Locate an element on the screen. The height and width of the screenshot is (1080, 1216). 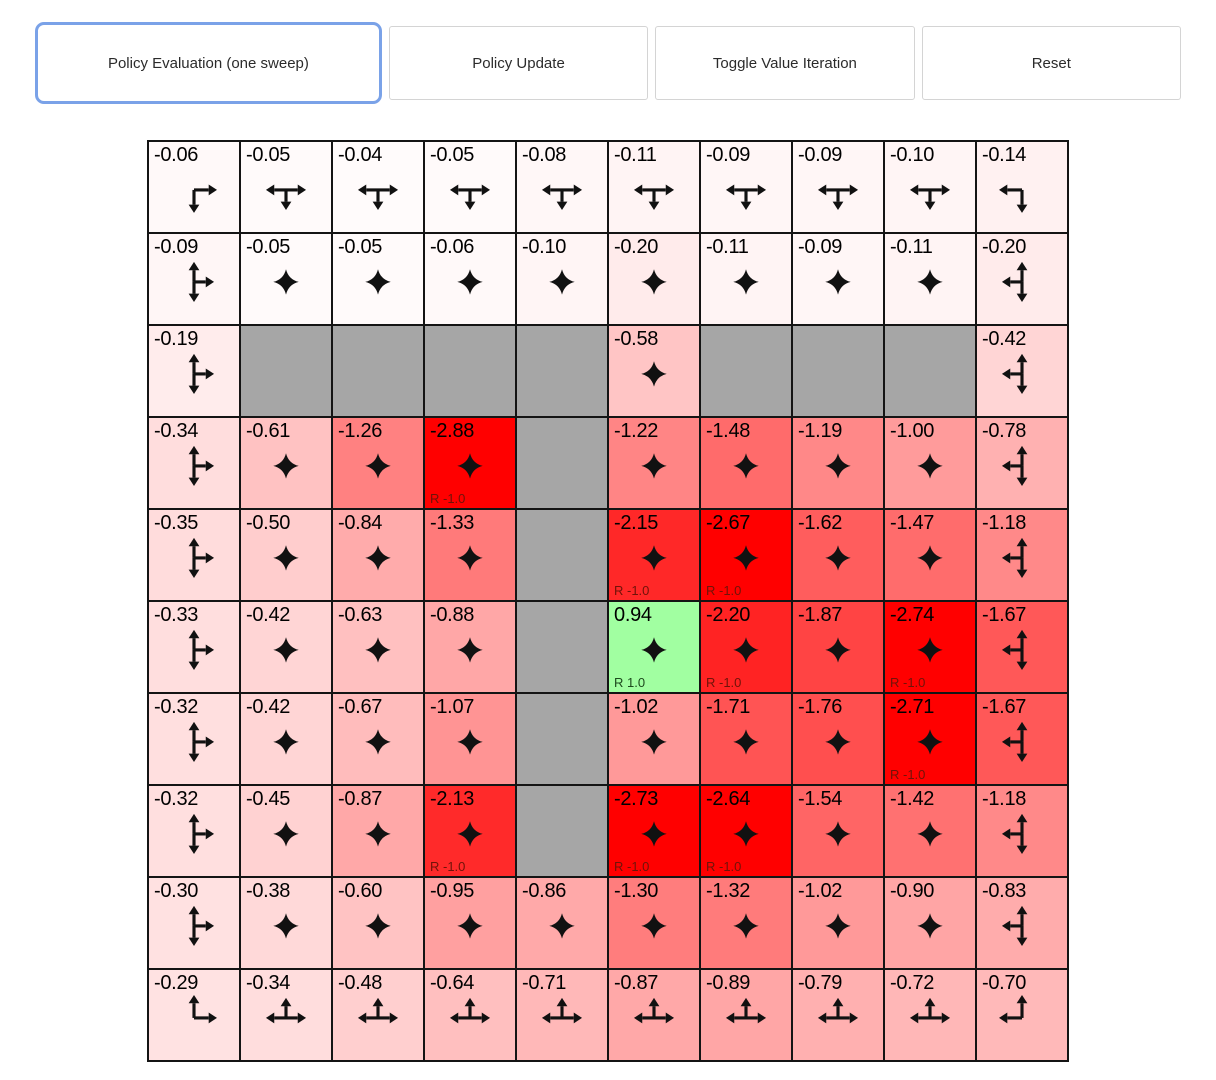
grid-cell: -0.08 is located at coordinates (562, 187).